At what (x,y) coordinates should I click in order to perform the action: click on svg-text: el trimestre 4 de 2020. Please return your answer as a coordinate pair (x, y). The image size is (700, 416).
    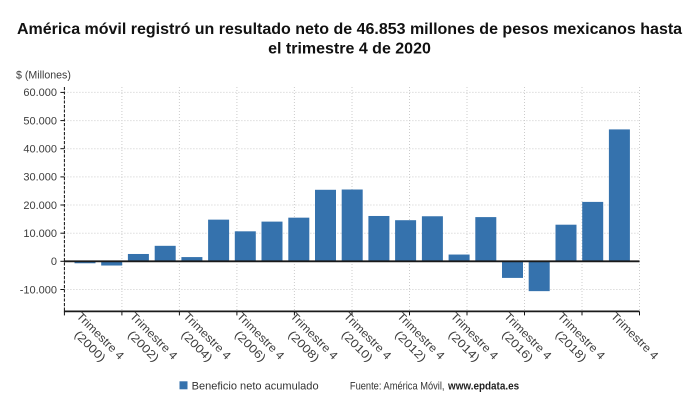
    Looking at the image, I should click on (349, 49).